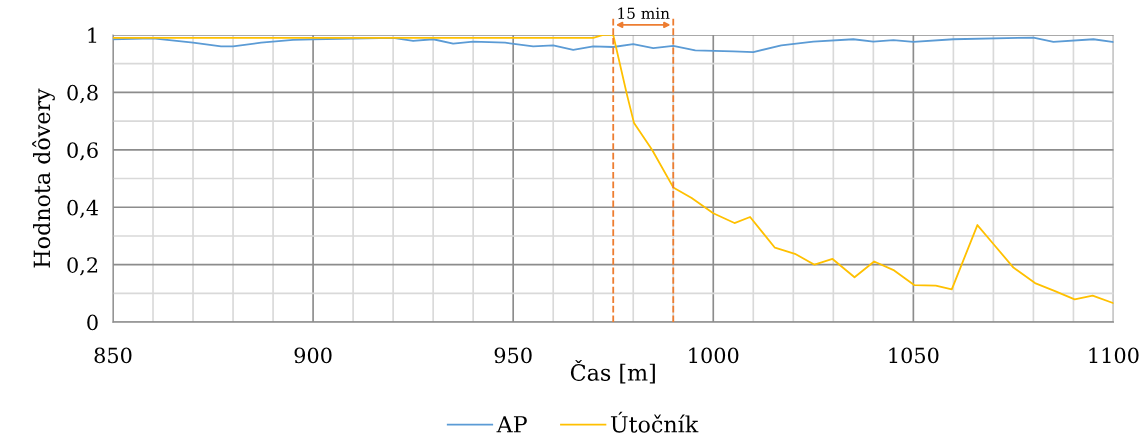  What do you see at coordinates (83, 208) in the screenshot?
I see `y-tick-label: 0,4` at bounding box center [83, 208].